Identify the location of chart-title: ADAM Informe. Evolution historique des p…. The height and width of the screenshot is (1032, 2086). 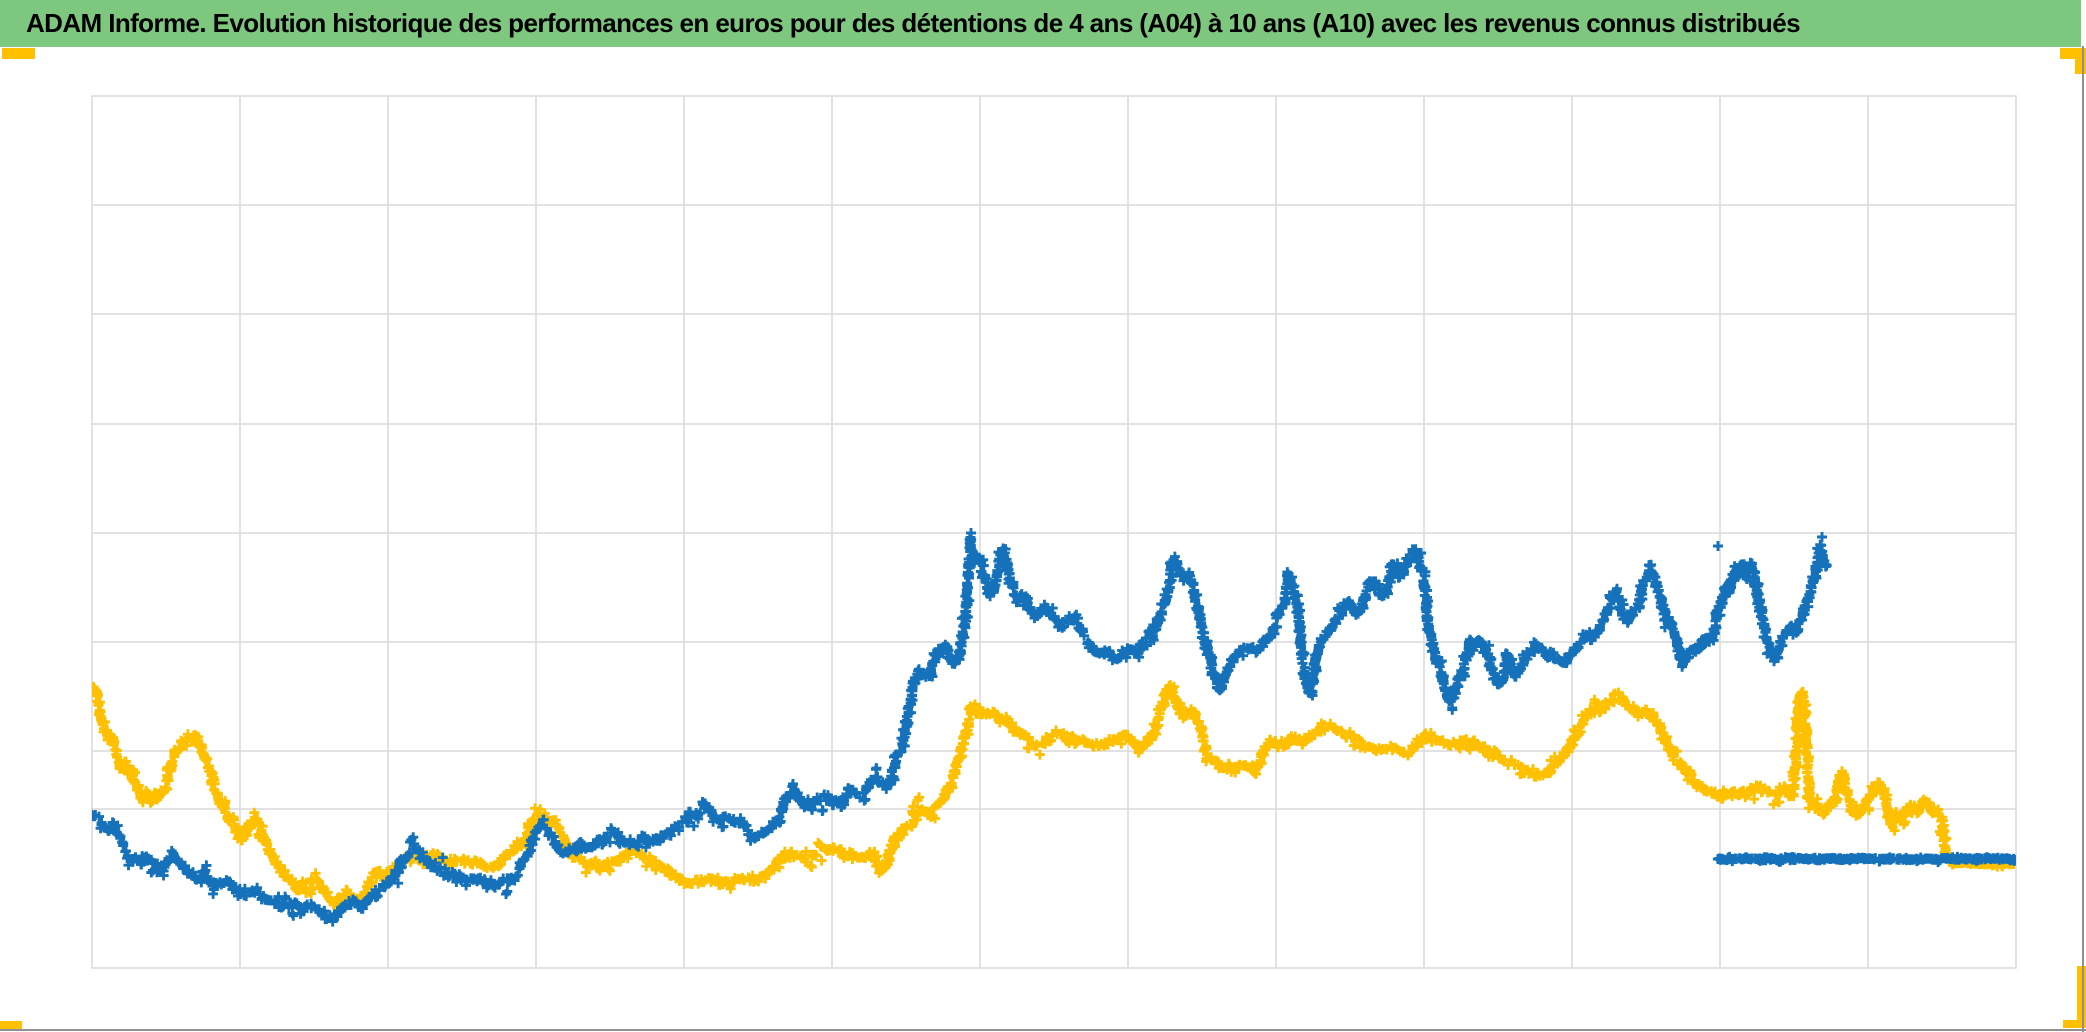
(913, 23).